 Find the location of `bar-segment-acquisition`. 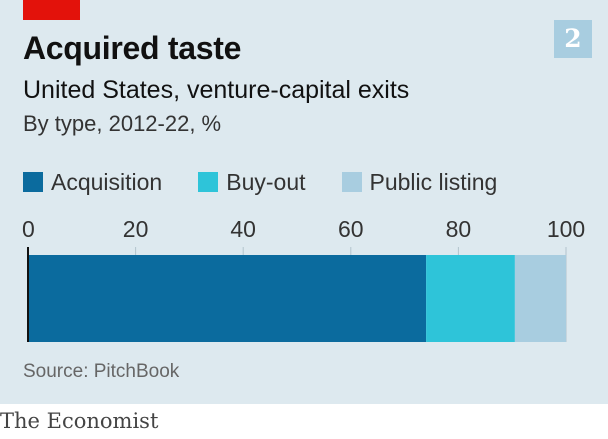

bar-segment-acquisition is located at coordinates (227, 298).